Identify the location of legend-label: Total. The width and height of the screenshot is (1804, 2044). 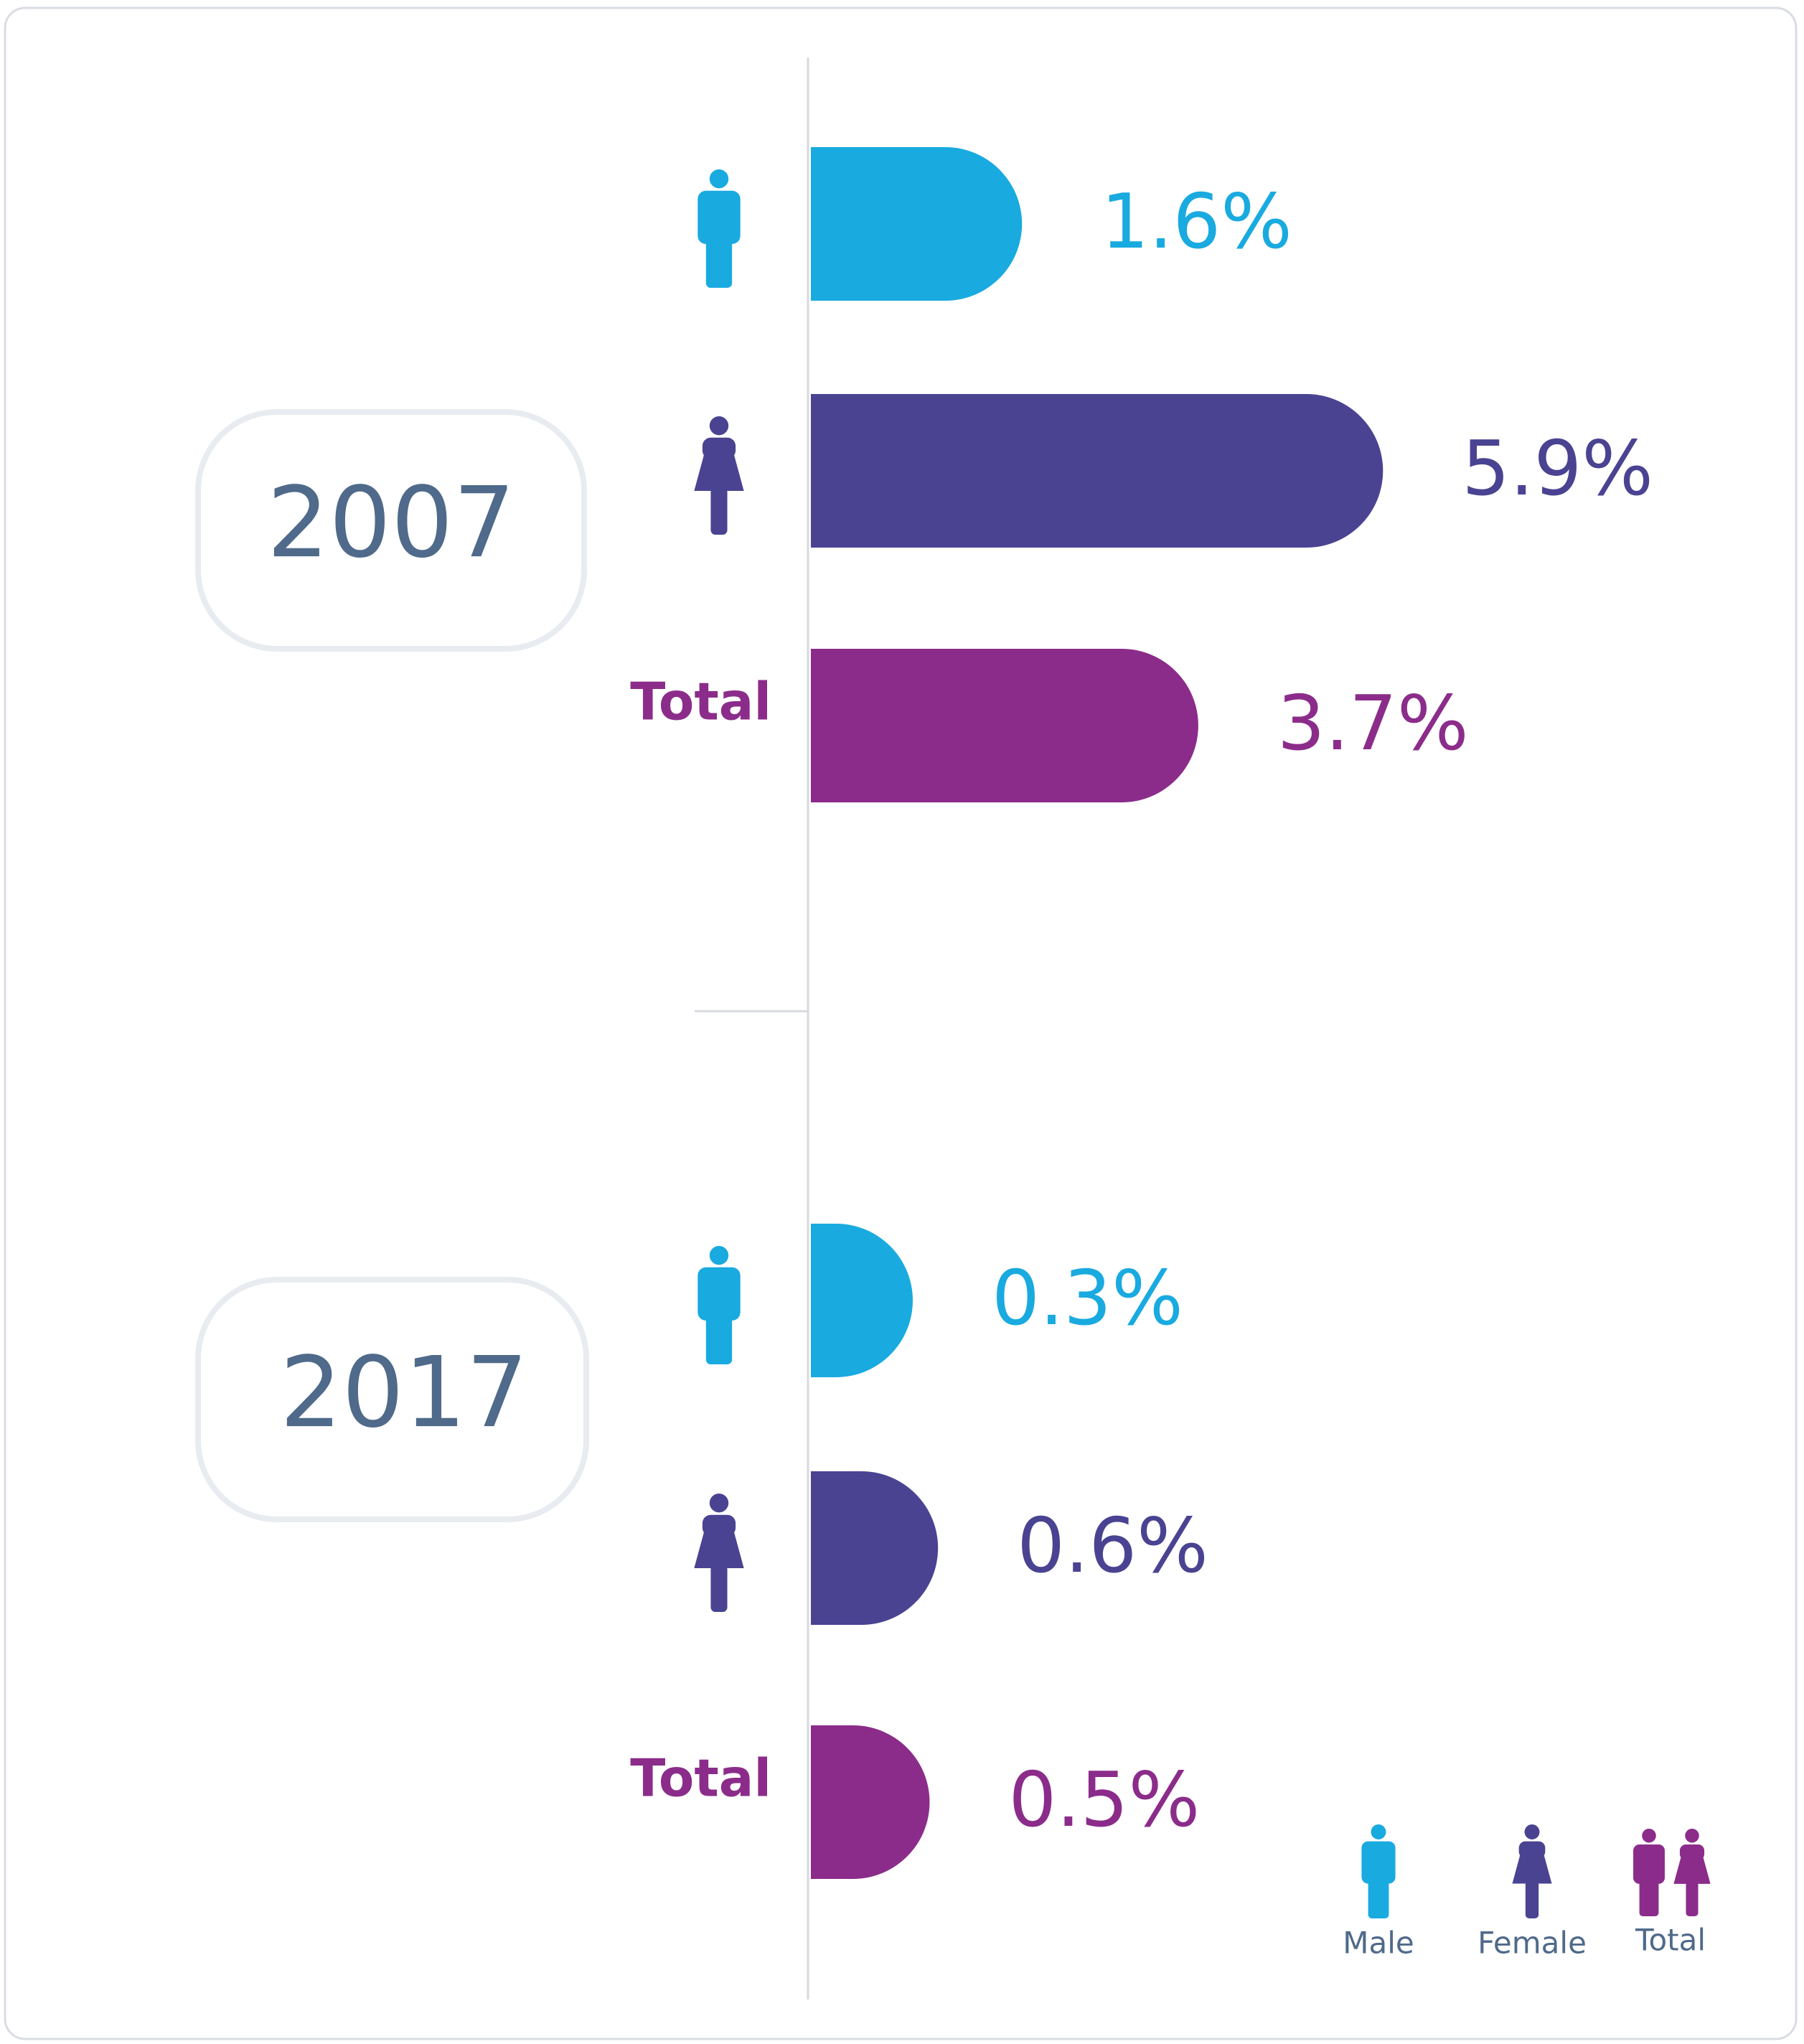
(1670, 1940).